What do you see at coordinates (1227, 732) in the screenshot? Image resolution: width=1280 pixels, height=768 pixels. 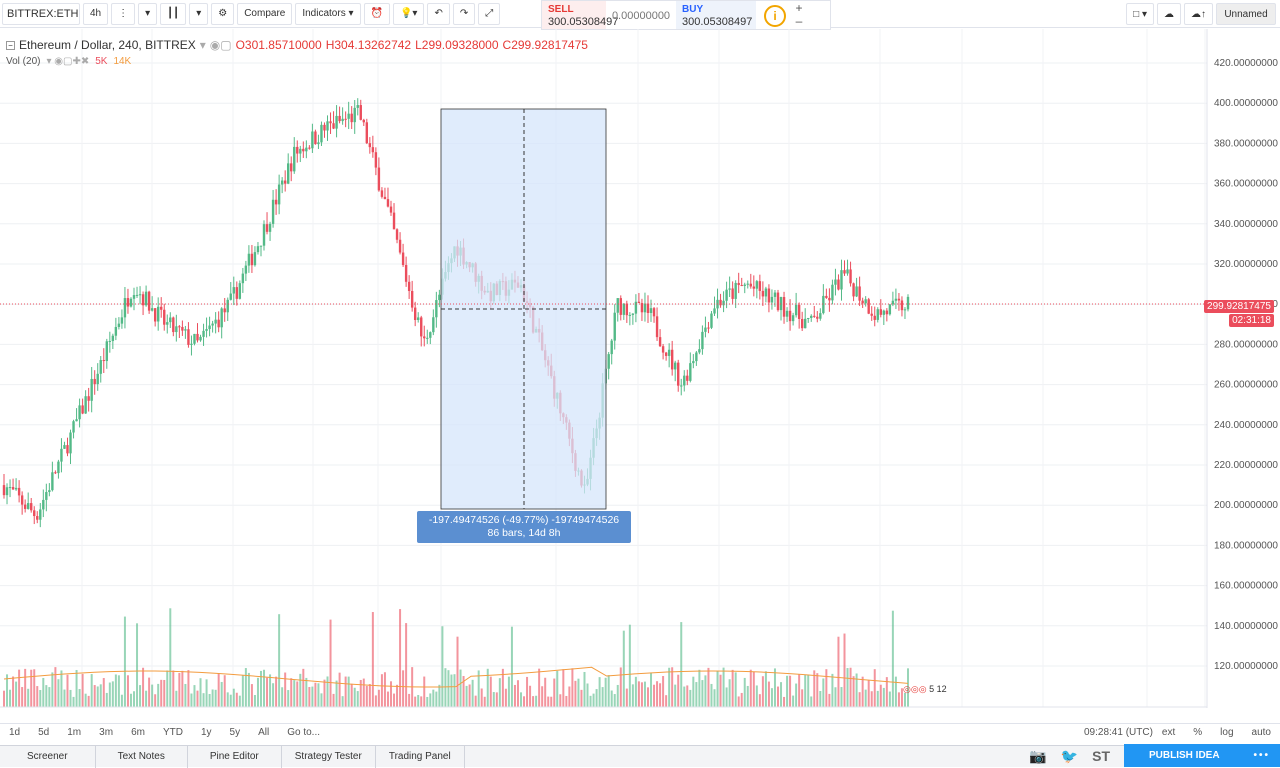 I see `log-toggle: log` at bounding box center [1227, 732].